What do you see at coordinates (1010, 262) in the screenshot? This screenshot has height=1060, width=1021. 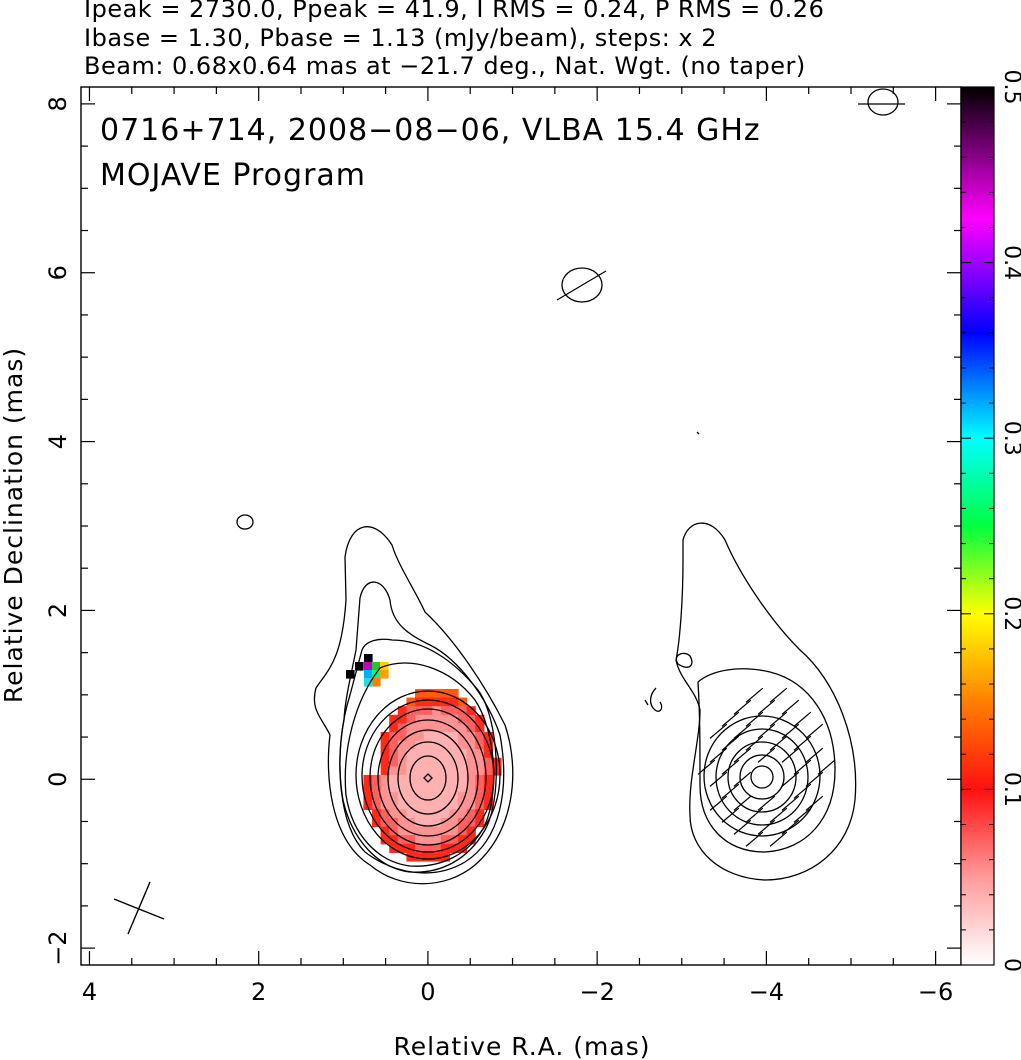 I see `colorbar-tick-label: 0.4` at bounding box center [1010, 262].